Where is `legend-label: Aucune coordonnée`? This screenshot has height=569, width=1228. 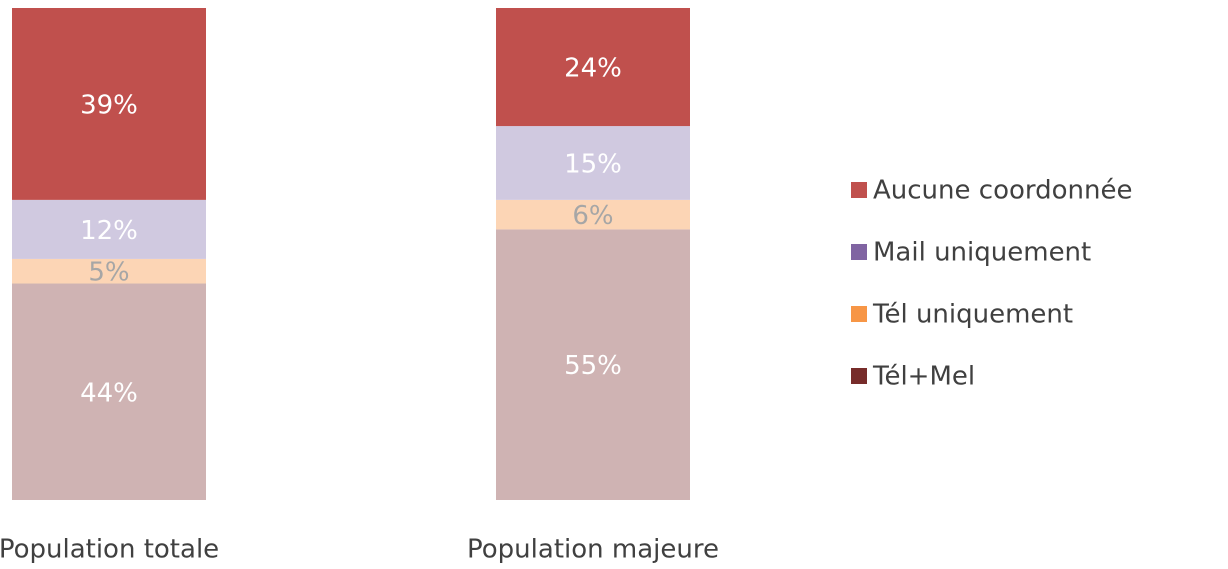
legend-label: Aucune coordonnée is located at coordinates (1002, 191).